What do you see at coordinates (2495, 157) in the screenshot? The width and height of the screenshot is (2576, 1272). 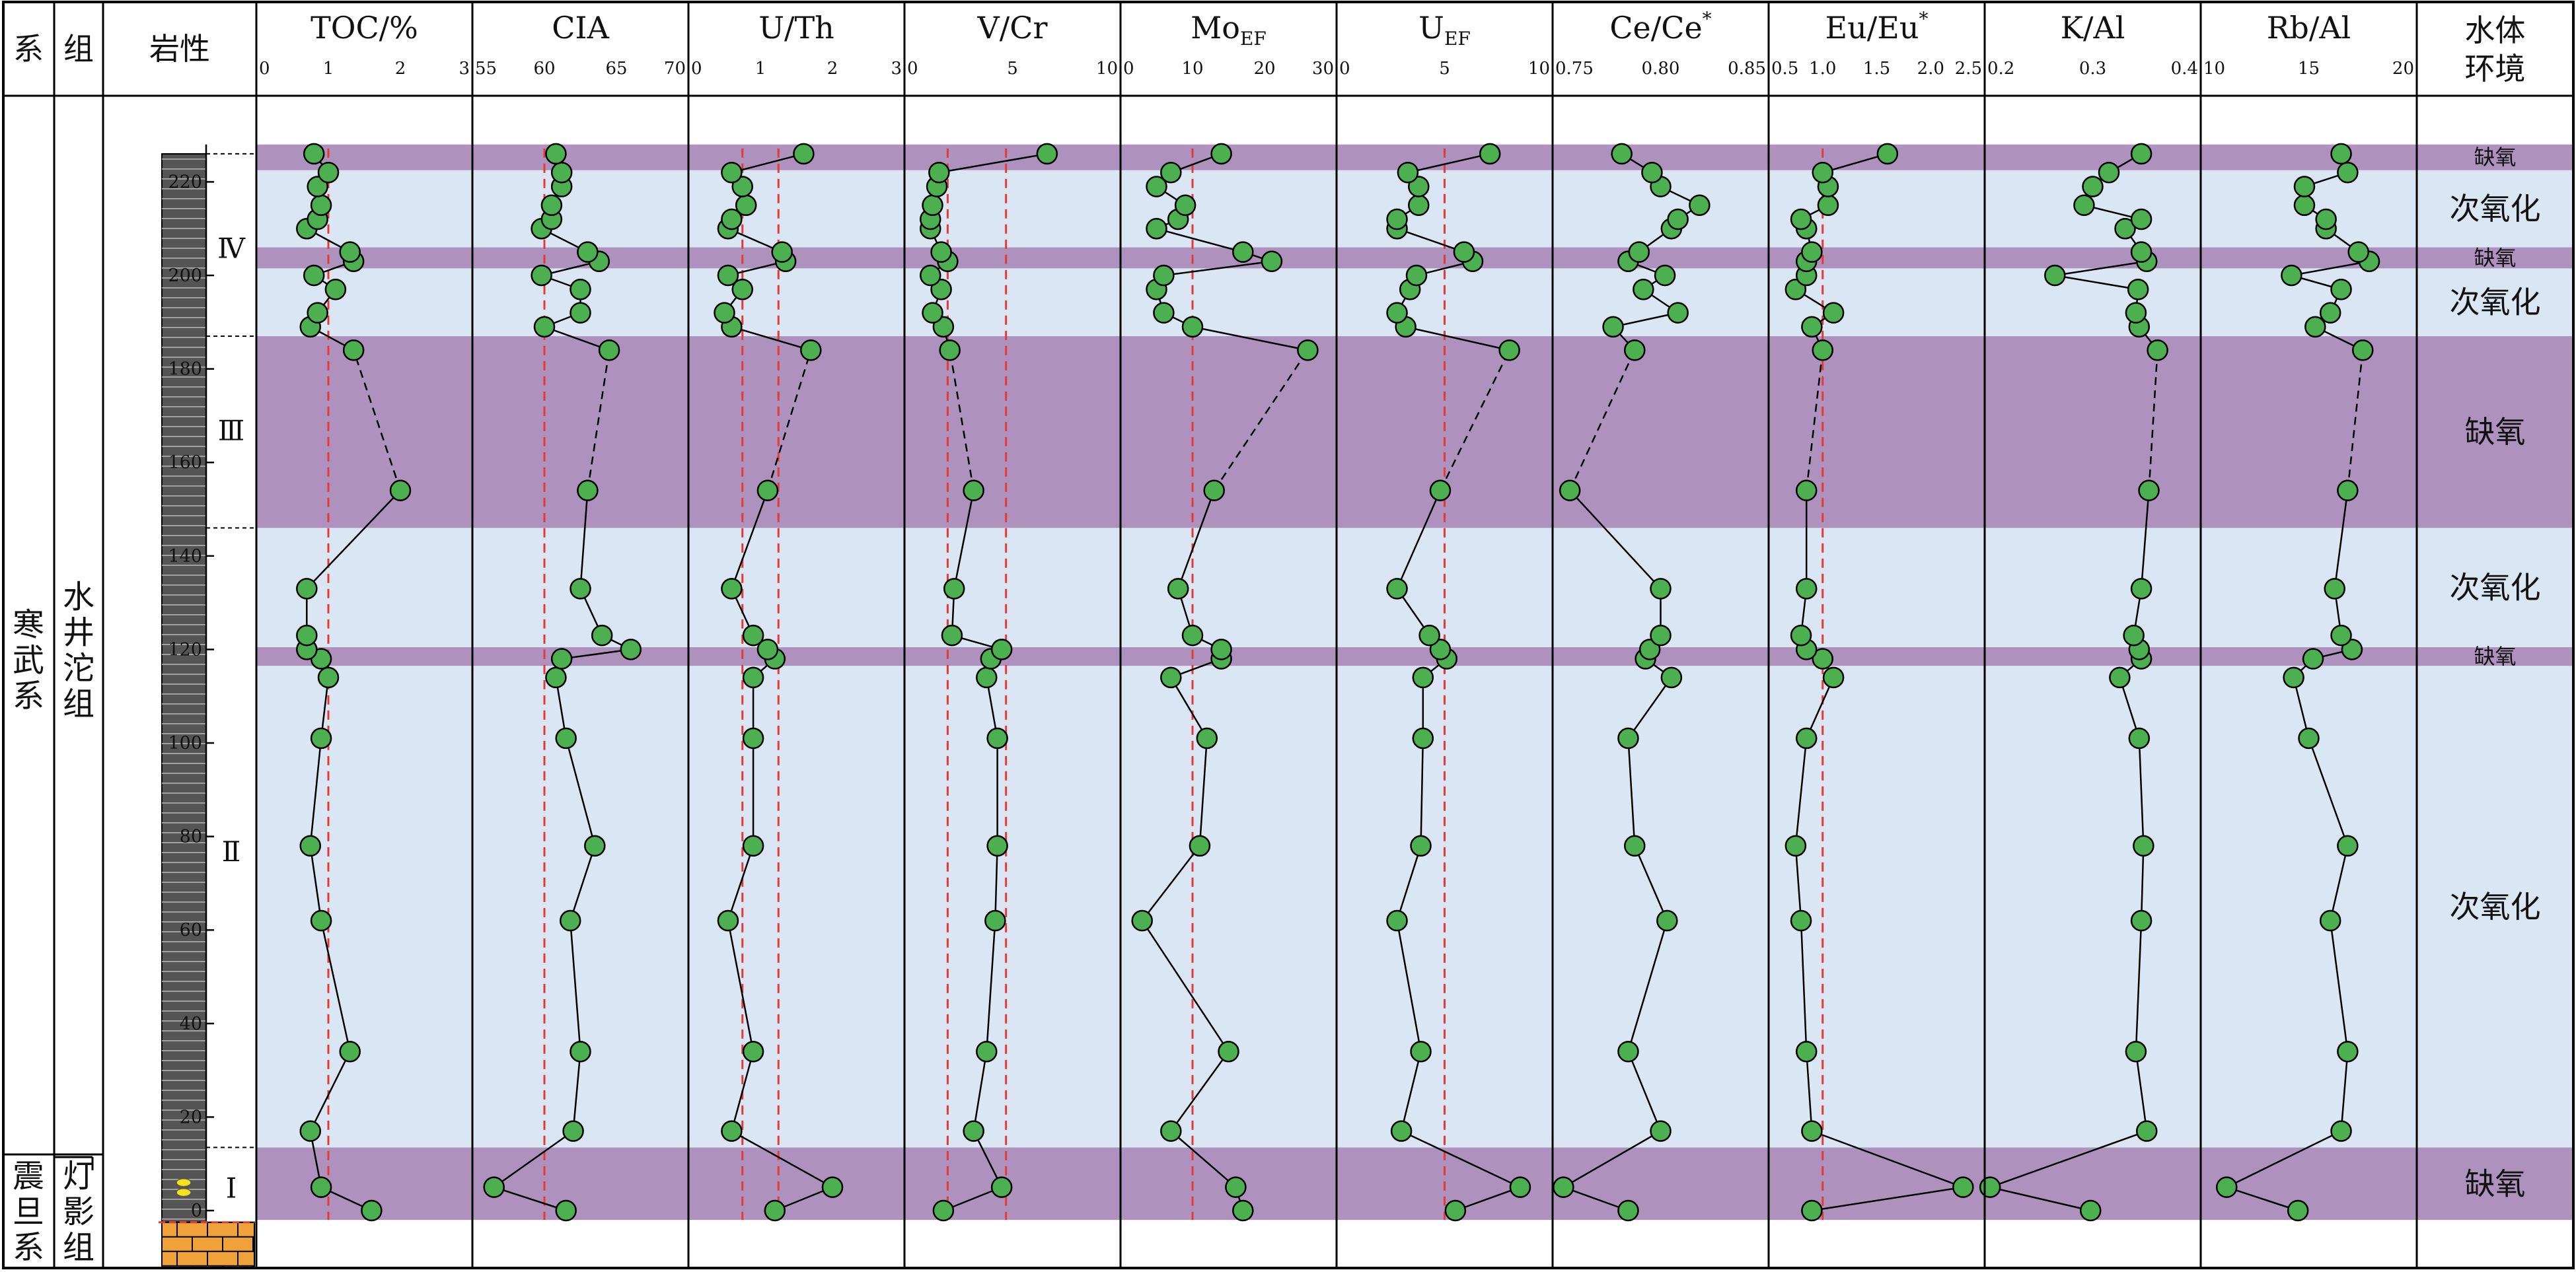 I see `environment-label-8: 缺氧` at bounding box center [2495, 157].